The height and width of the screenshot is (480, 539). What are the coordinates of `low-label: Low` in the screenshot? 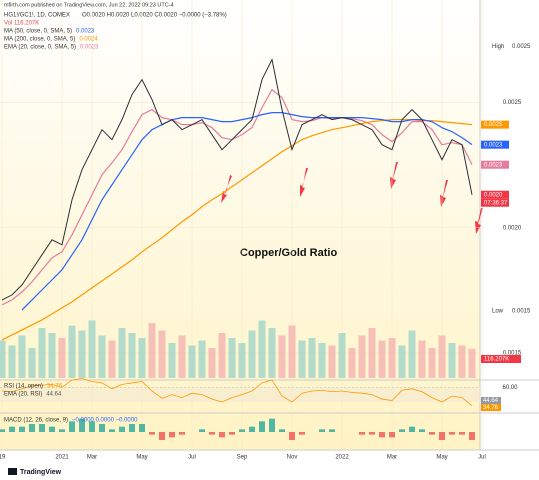 It's located at (498, 311).